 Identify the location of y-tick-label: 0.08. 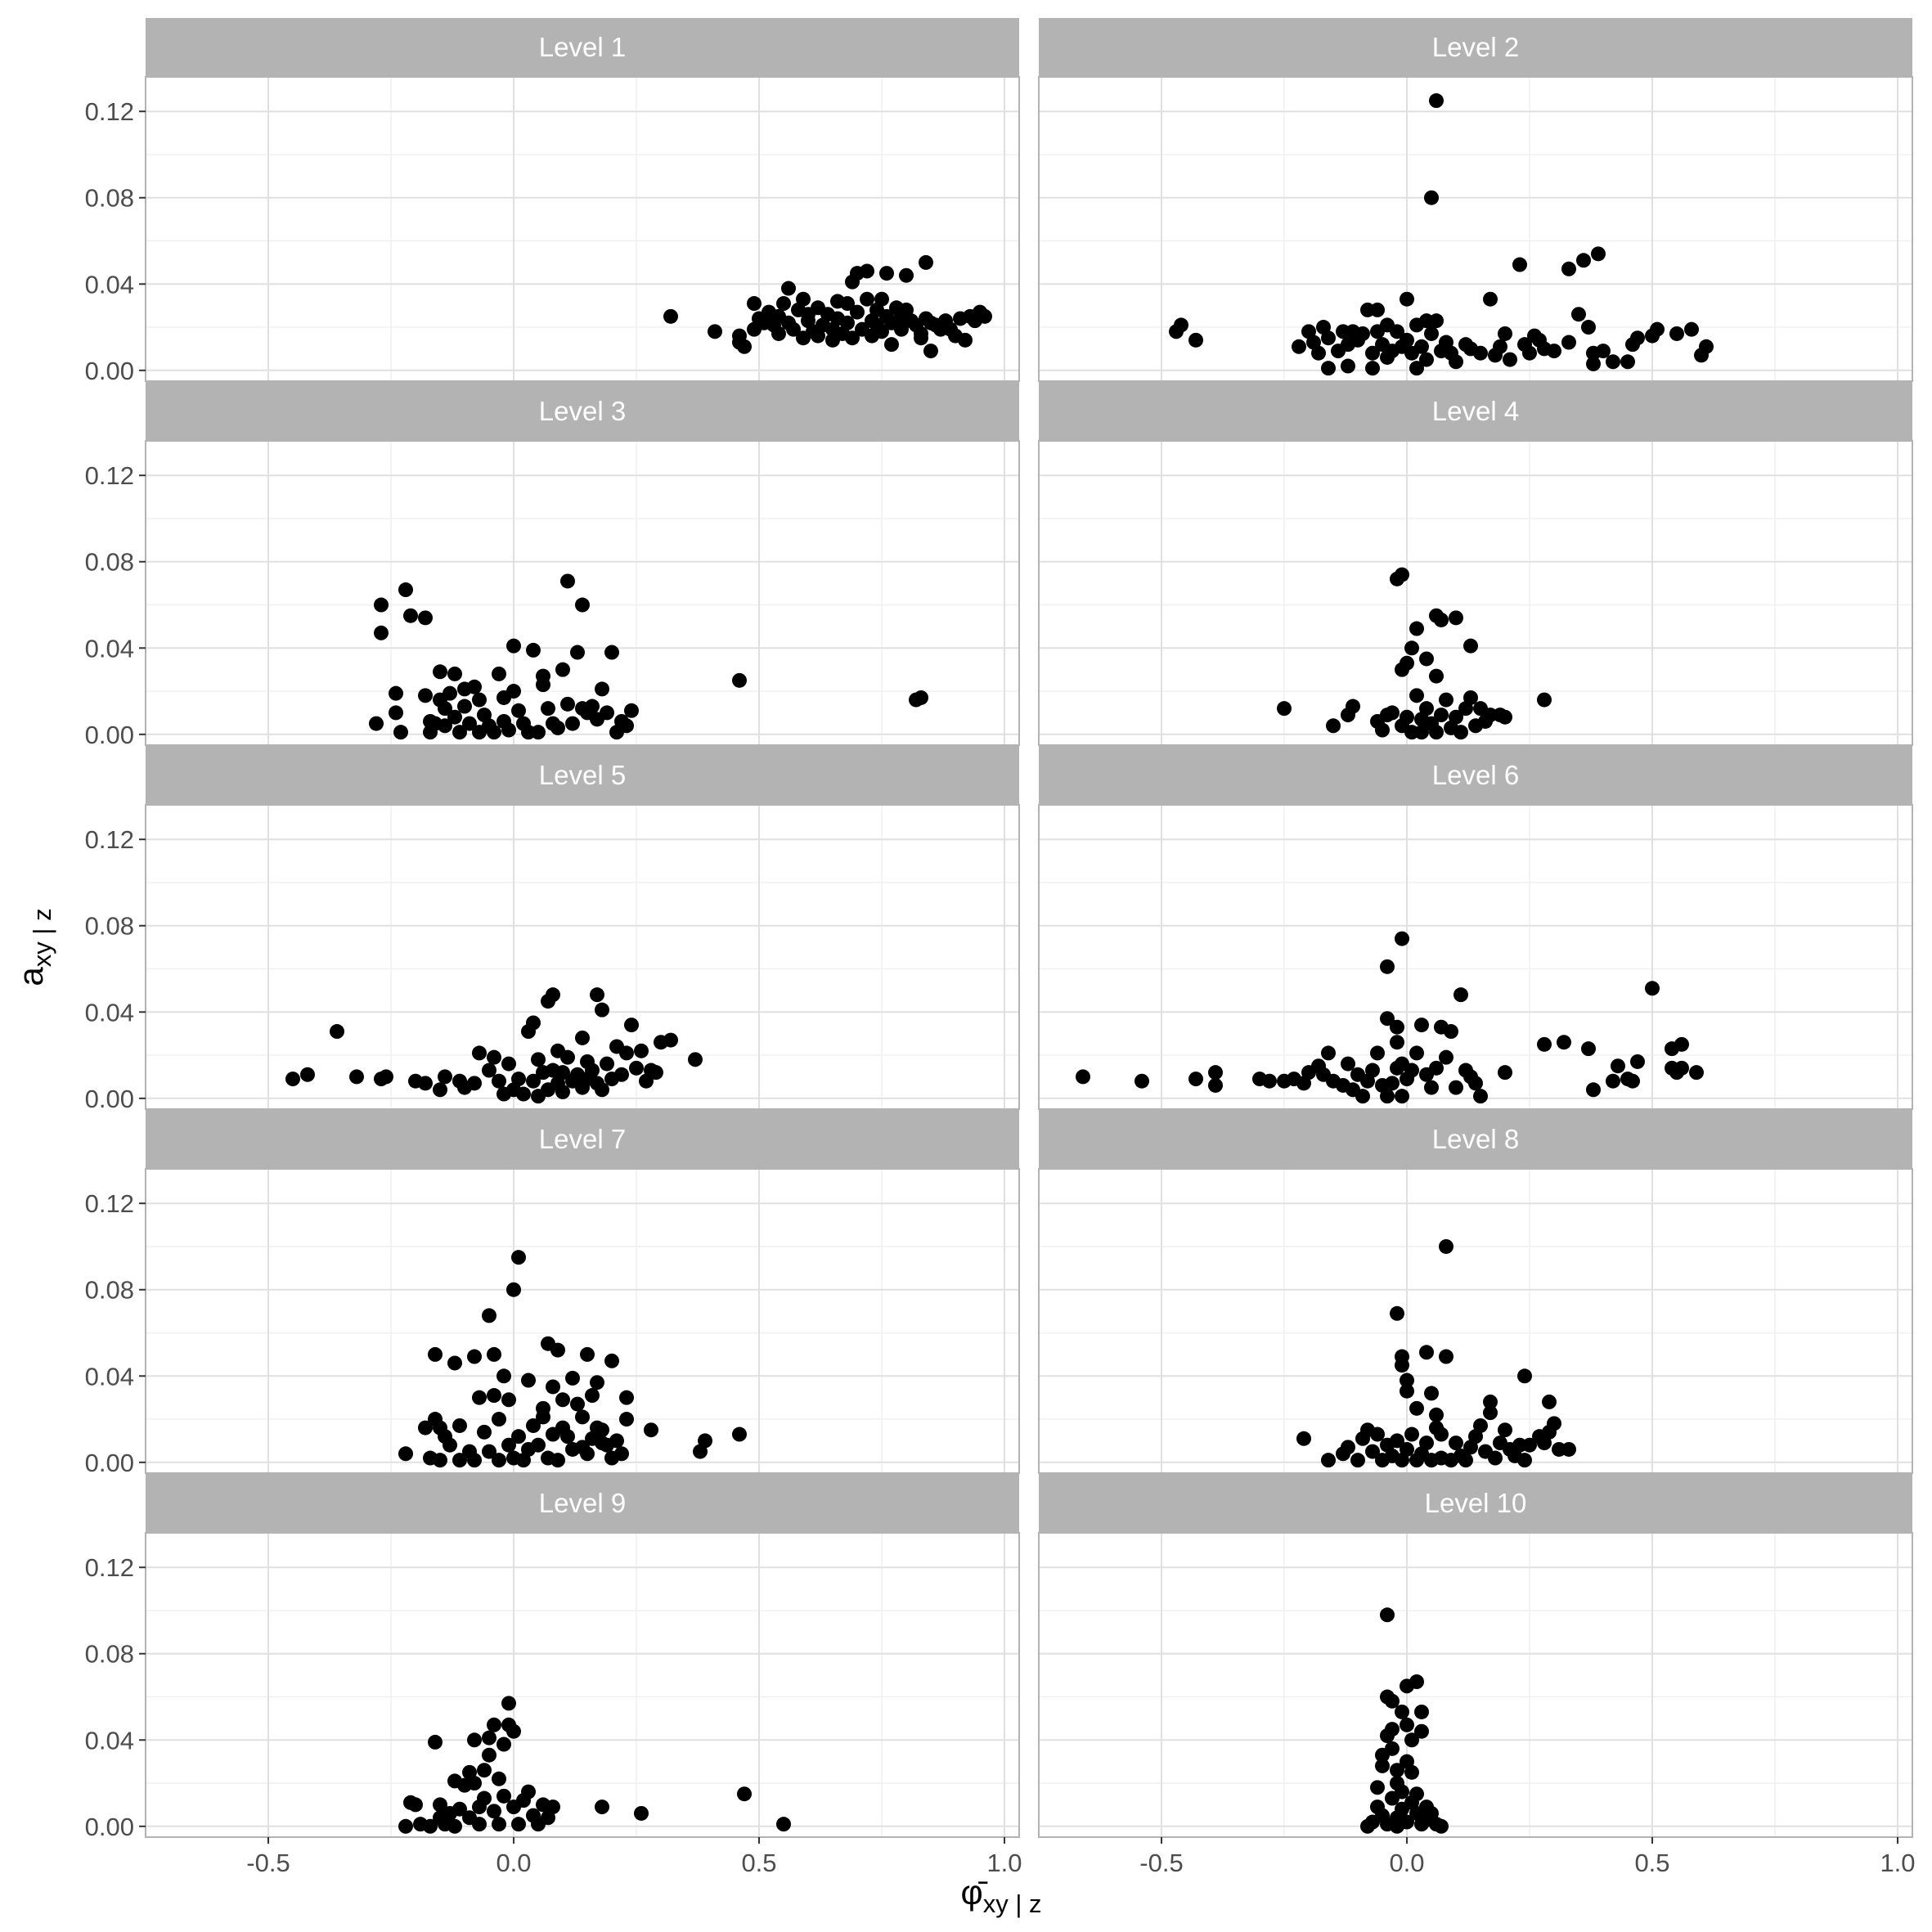
(109, 1290).